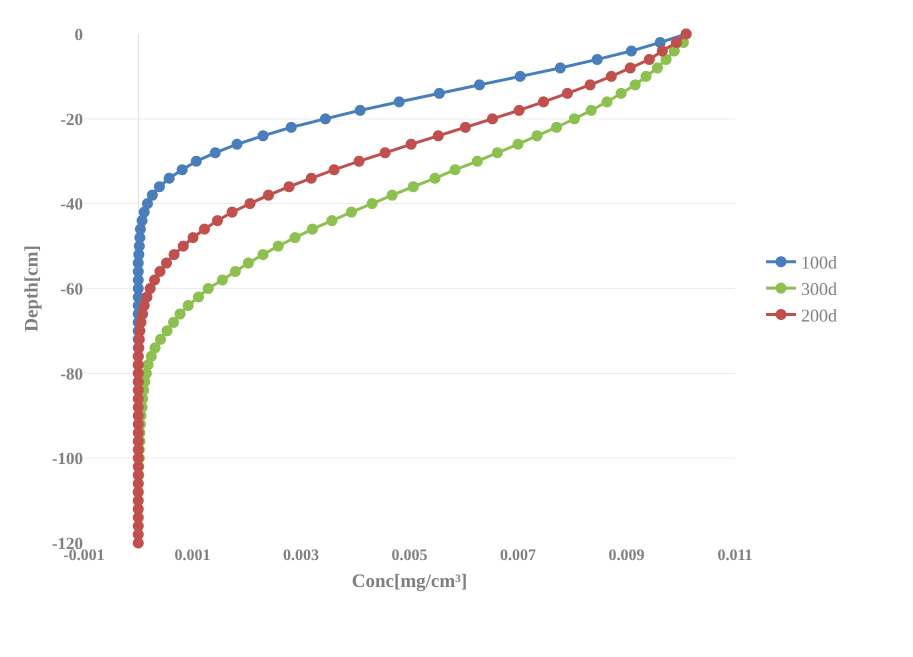 The width and height of the screenshot is (913, 657). What do you see at coordinates (819, 262) in the screenshot?
I see `legend-label: 100d` at bounding box center [819, 262].